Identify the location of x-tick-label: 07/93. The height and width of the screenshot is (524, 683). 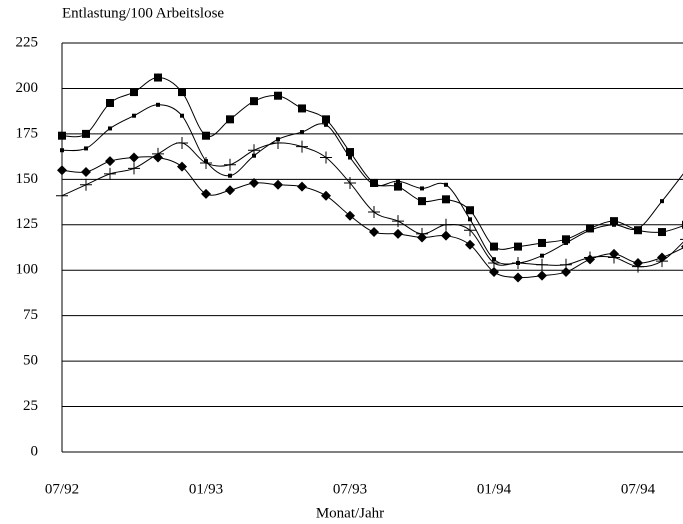
(350, 489).